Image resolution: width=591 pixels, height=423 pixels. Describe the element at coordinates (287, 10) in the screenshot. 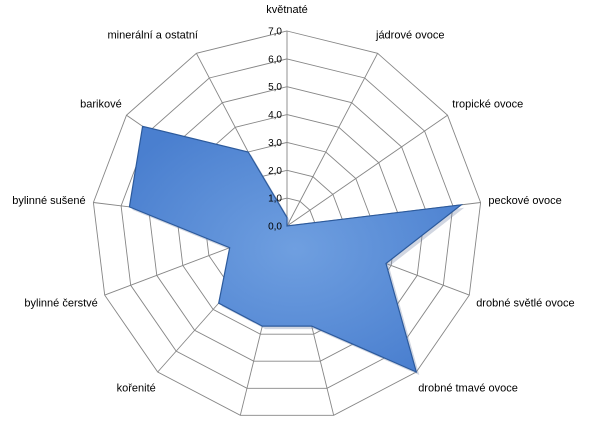

I see `category-label-0: květnaté` at that location.